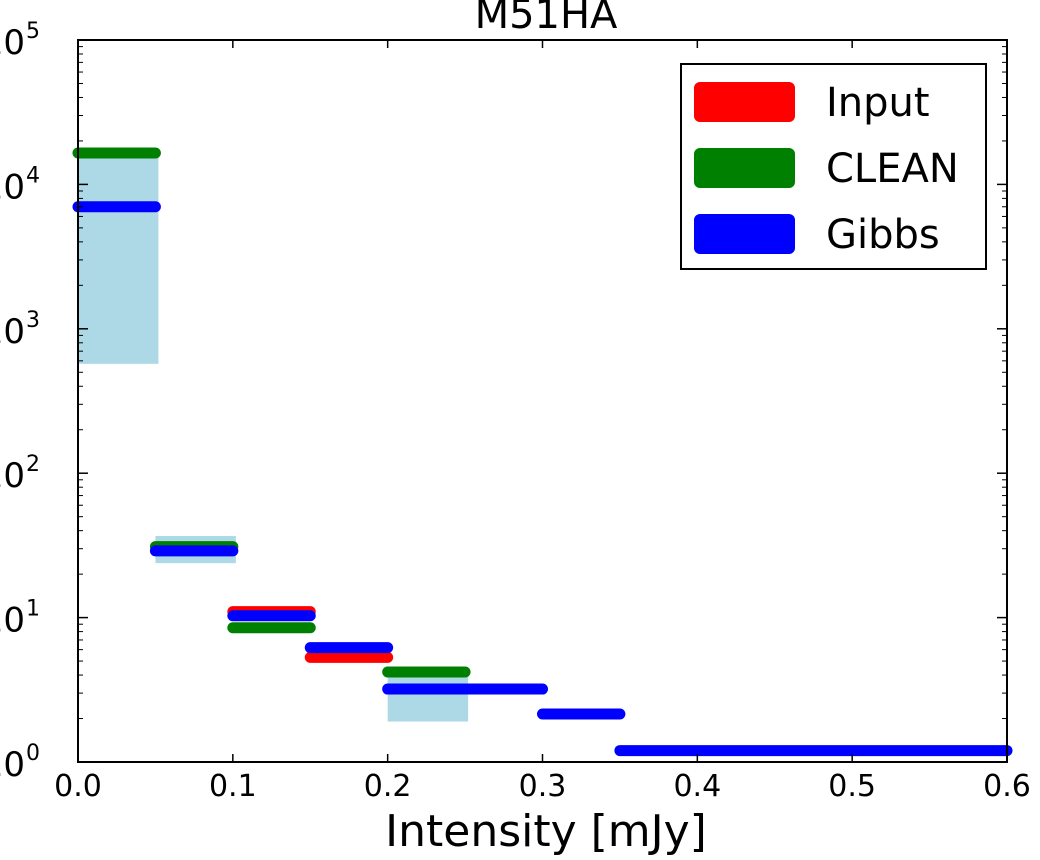 The width and height of the screenshot is (1040, 860). Describe the element at coordinates (233, 786) in the screenshot. I see `x-tick-label-1: 0.1` at that location.